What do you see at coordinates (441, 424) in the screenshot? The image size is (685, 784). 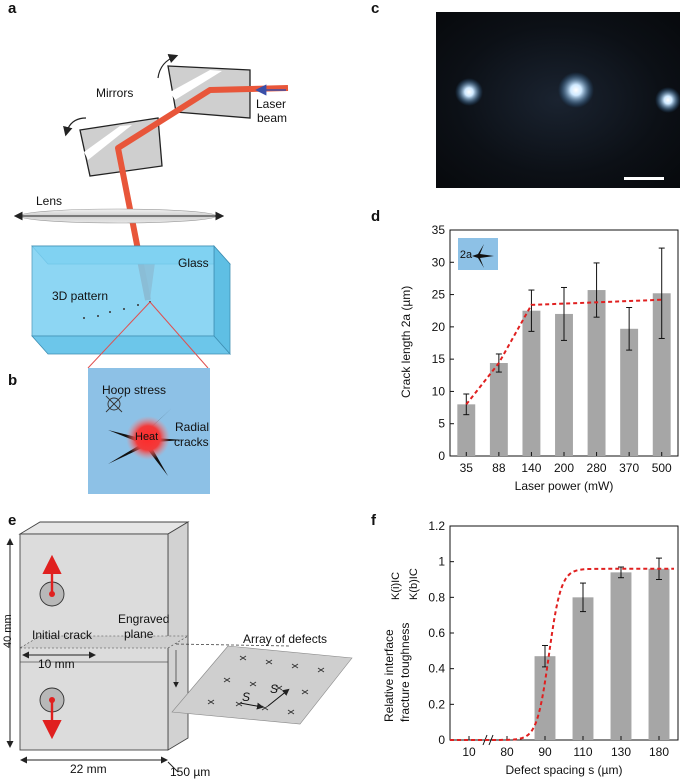 I see `chart-d-ytick-label: 5` at bounding box center [441, 424].